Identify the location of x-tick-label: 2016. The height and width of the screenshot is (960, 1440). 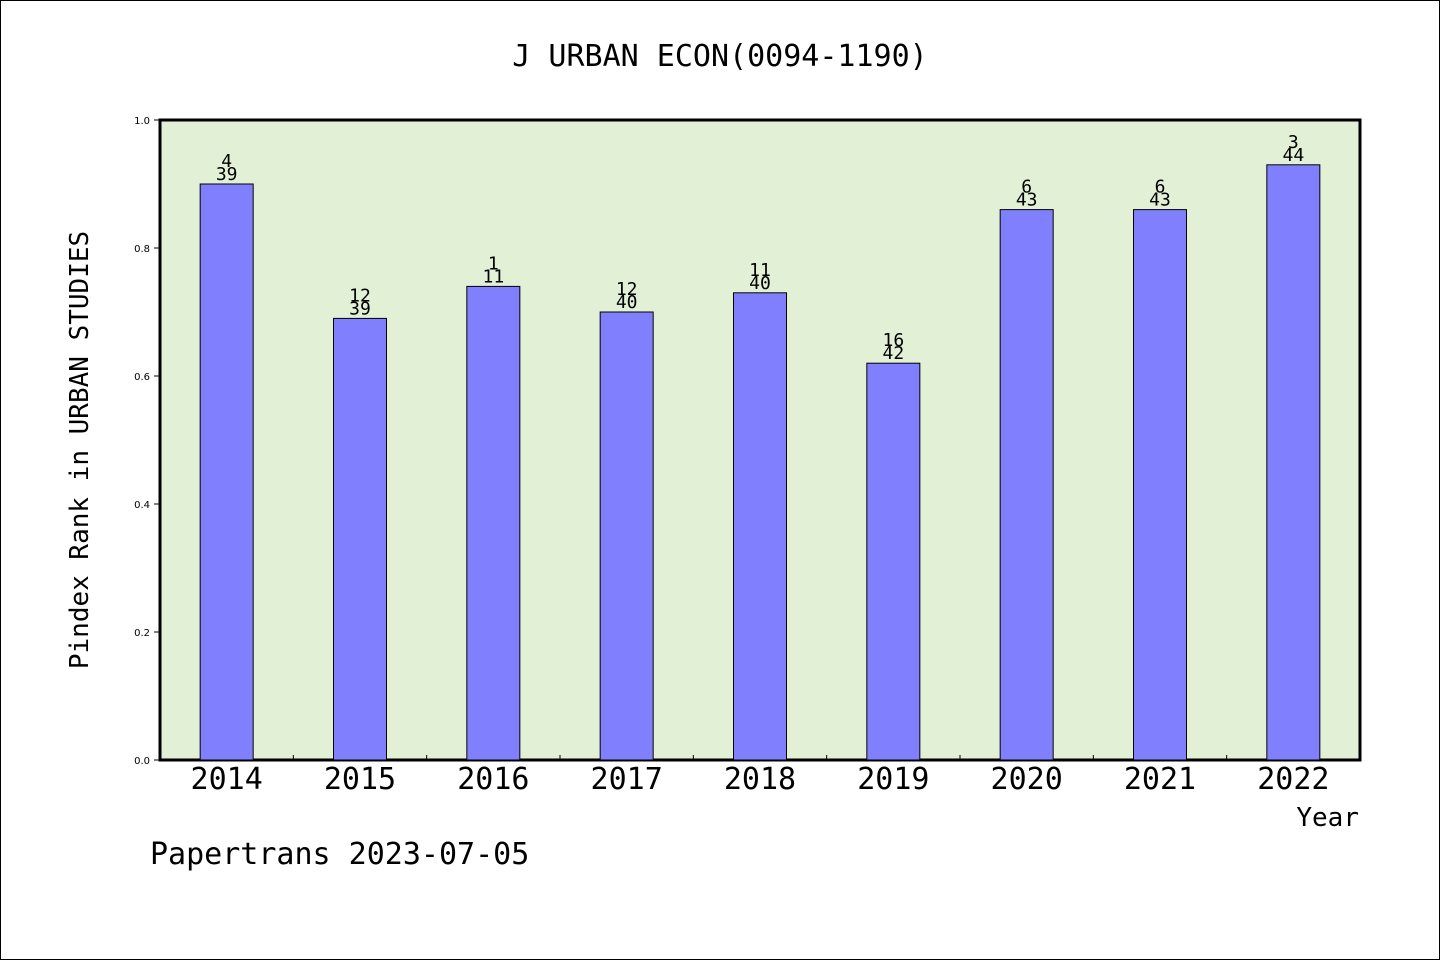
(493, 779).